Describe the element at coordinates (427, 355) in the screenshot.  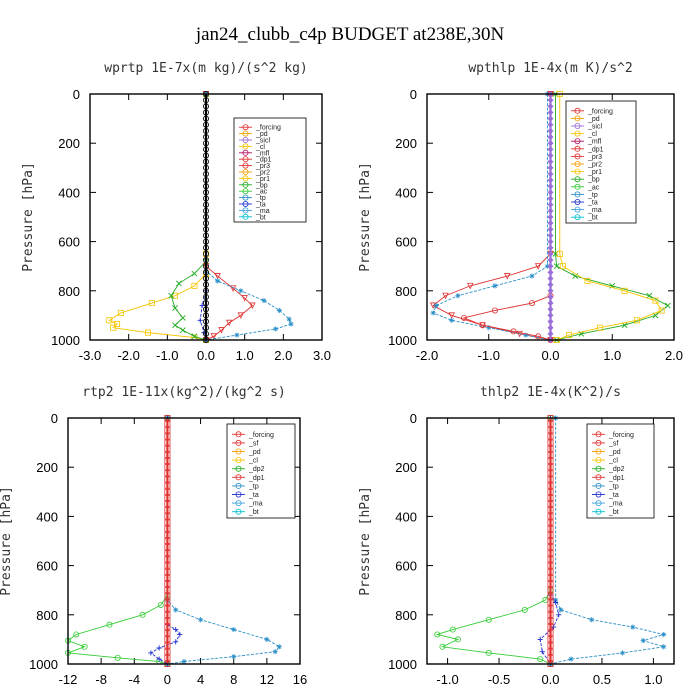
I see `x-tick-label: -2.0` at that location.